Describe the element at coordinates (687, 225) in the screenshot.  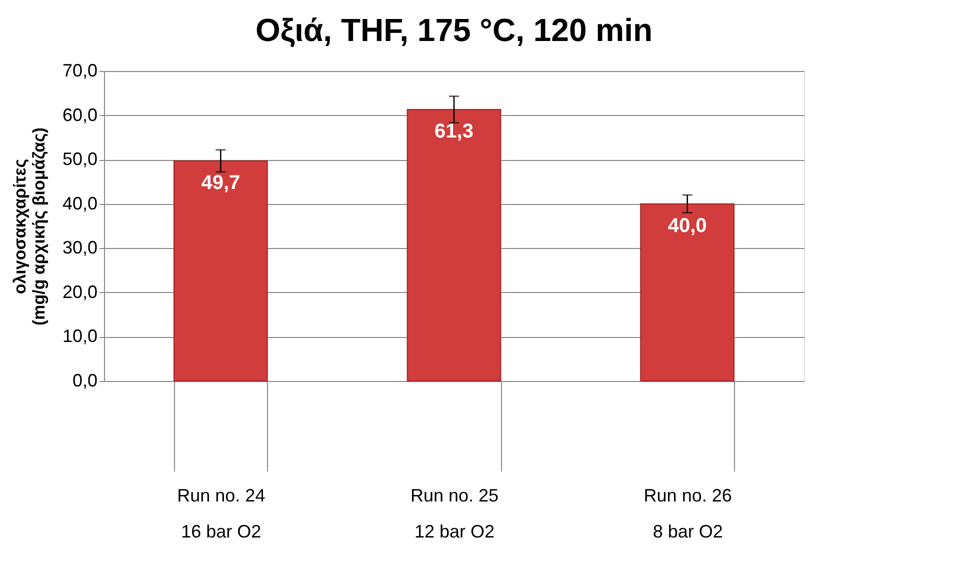
I see `data-label: 40,0` at that location.